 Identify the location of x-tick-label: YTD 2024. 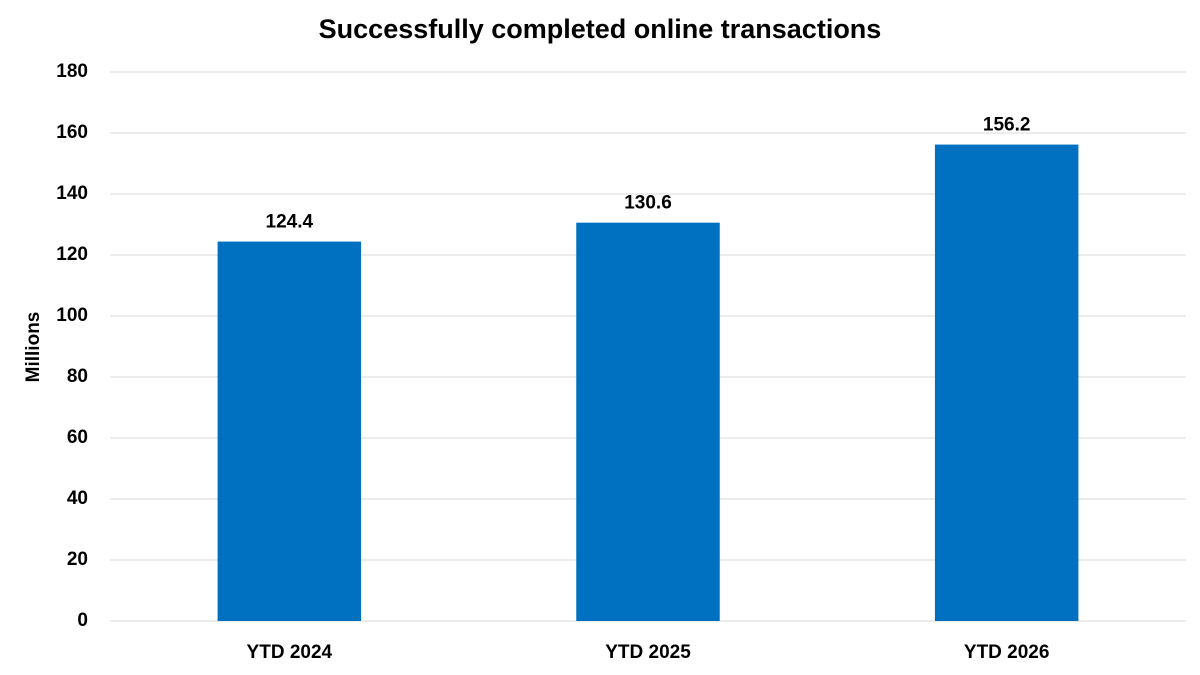
(290, 652).